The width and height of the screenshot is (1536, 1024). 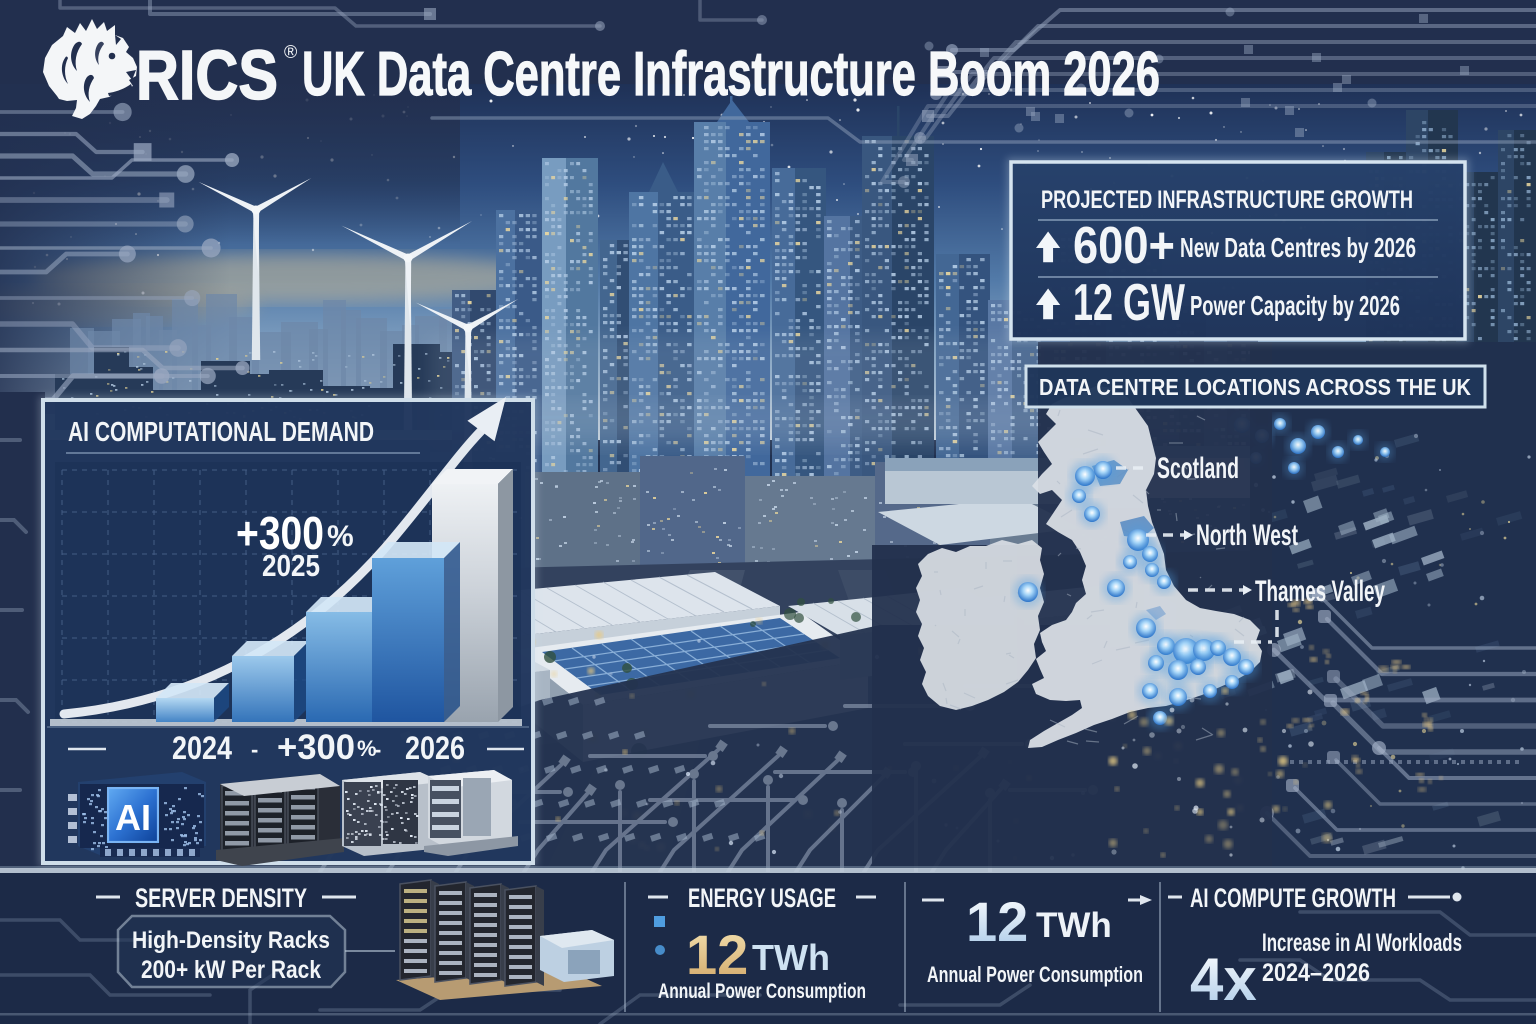 What do you see at coordinates (1293, 898) in the screenshot?
I see `svg-text: AI COMPUTE GROWTH` at bounding box center [1293, 898].